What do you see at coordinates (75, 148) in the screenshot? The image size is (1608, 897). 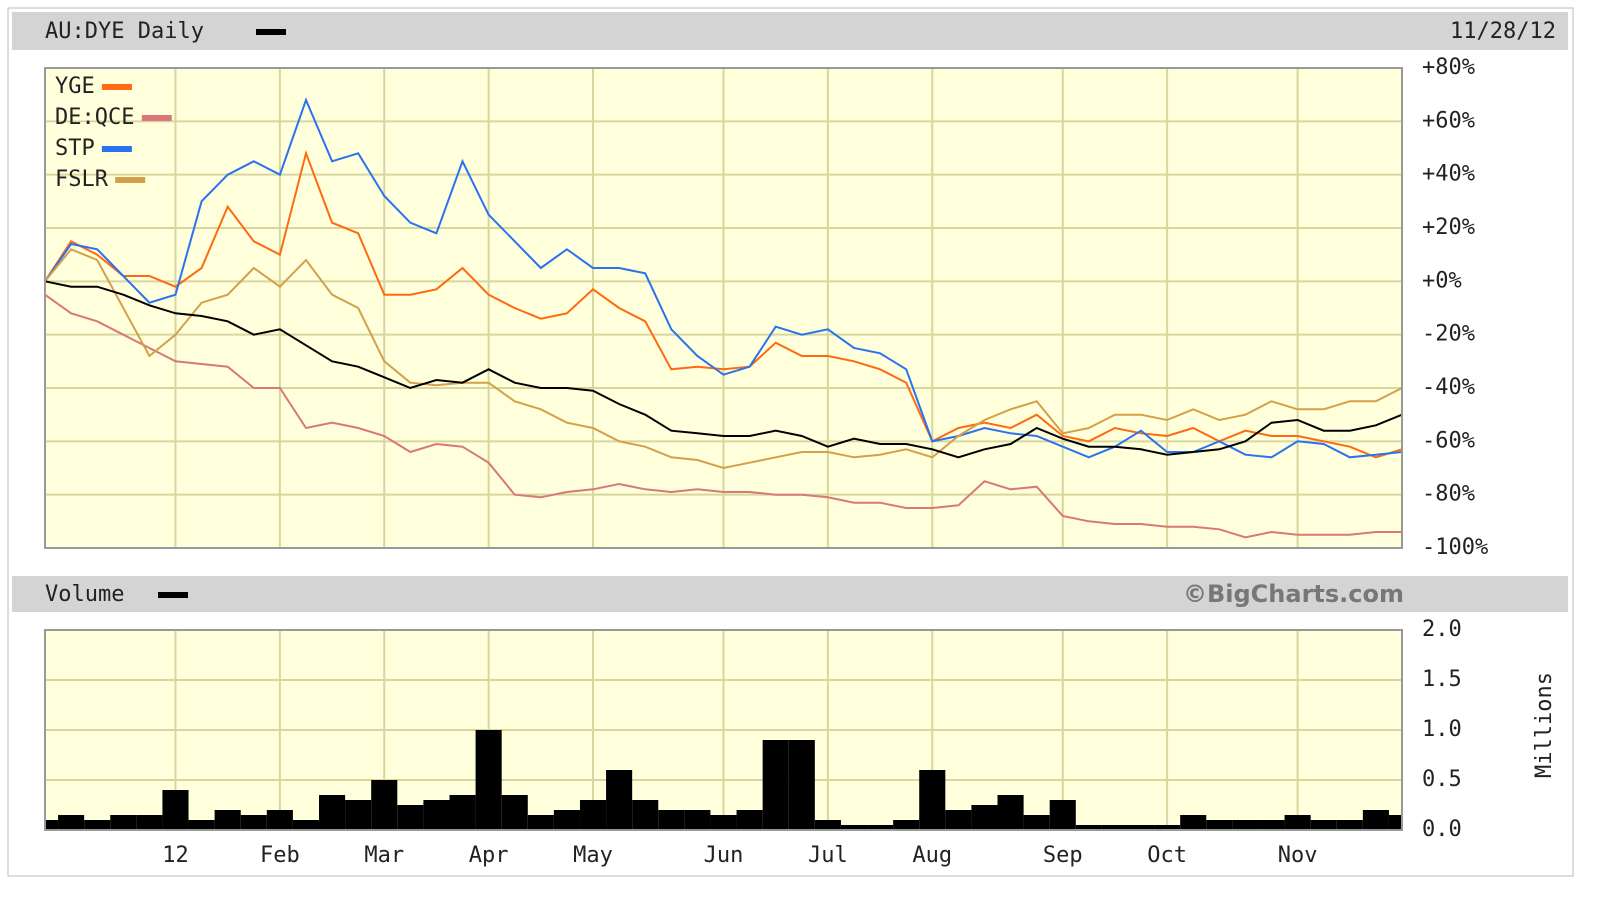 I see `legend-label: STP` at bounding box center [75, 148].